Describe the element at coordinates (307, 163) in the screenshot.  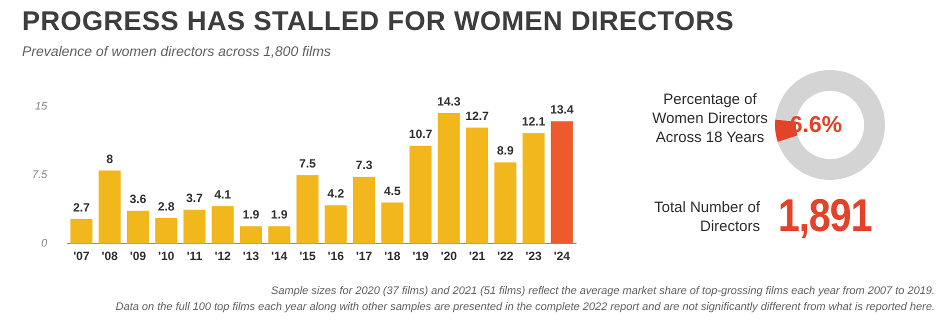
I see `data-label: 7.5` at that location.